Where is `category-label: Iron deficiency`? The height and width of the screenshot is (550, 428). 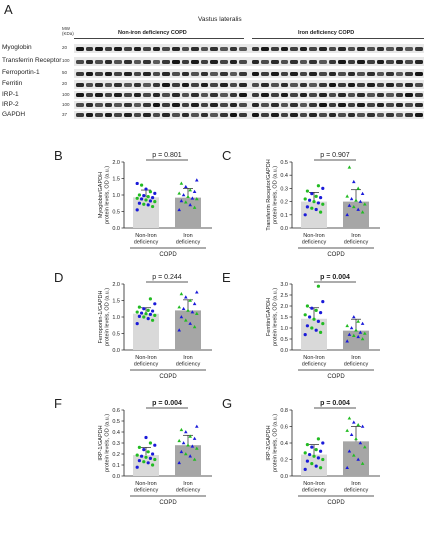
category-label: Iron deficiency is located at coordinates (356, 239).